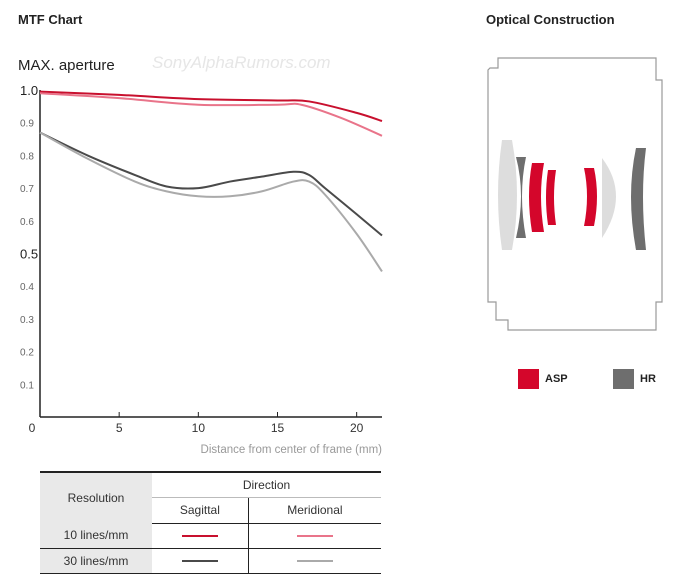 The height and width of the screenshot is (577, 700). Describe the element at coordinates (27, 189) in the screenshot. I see `y-tick-label: 0.7` at that location.